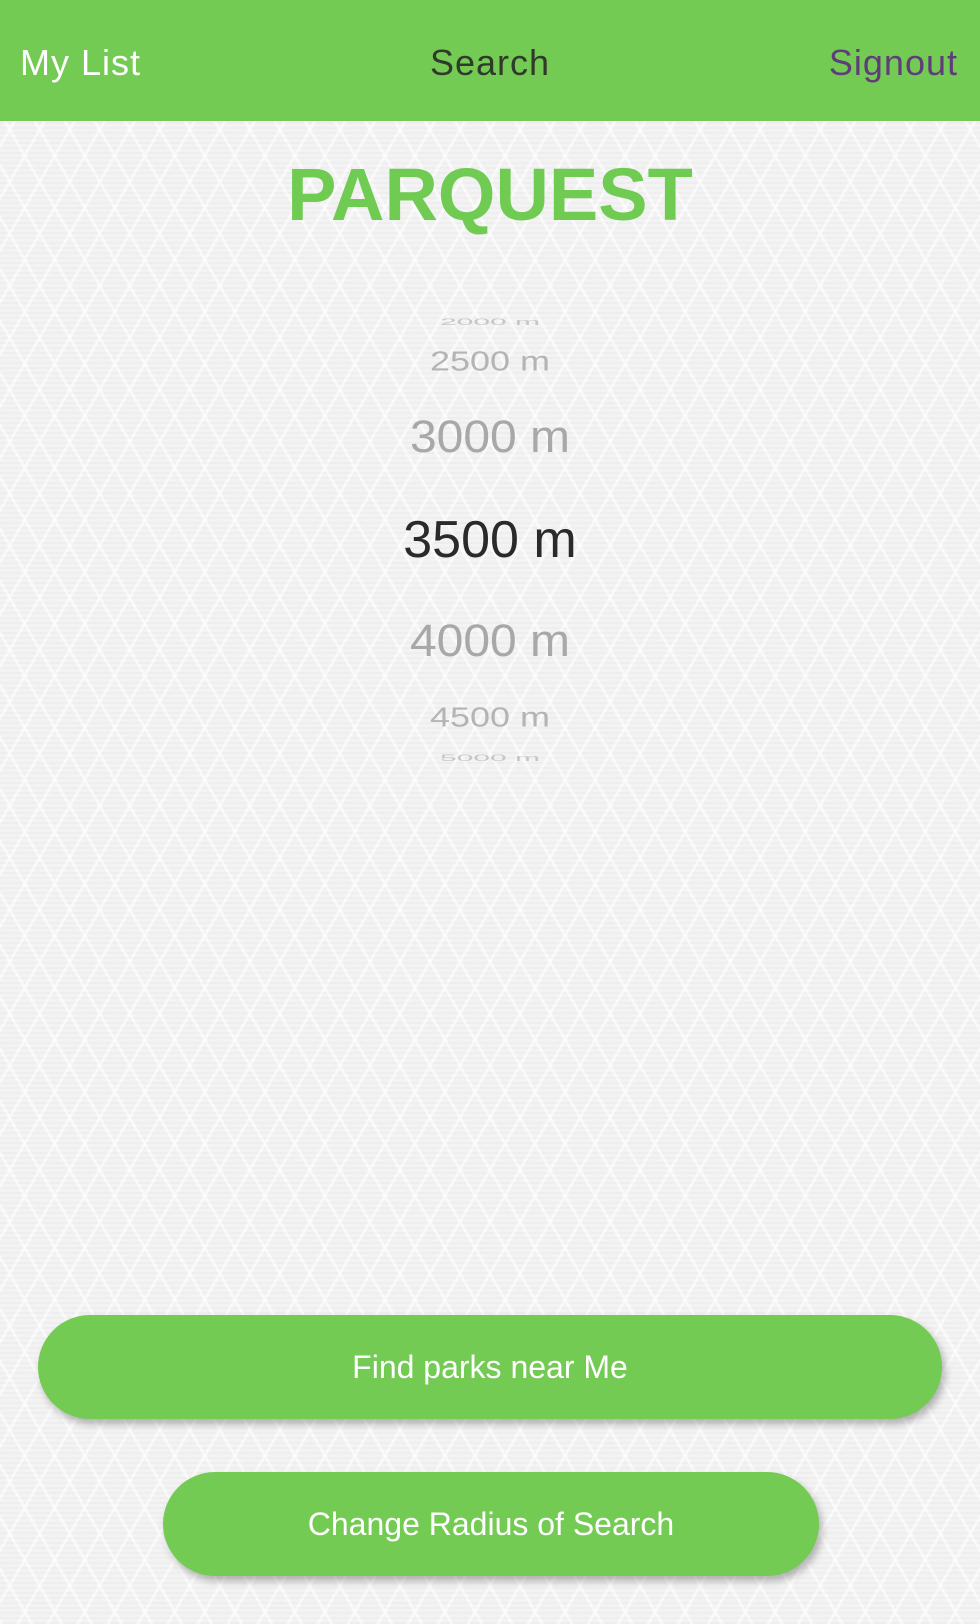  I want to click on picker-option: 2000 m, so click(490, 322).